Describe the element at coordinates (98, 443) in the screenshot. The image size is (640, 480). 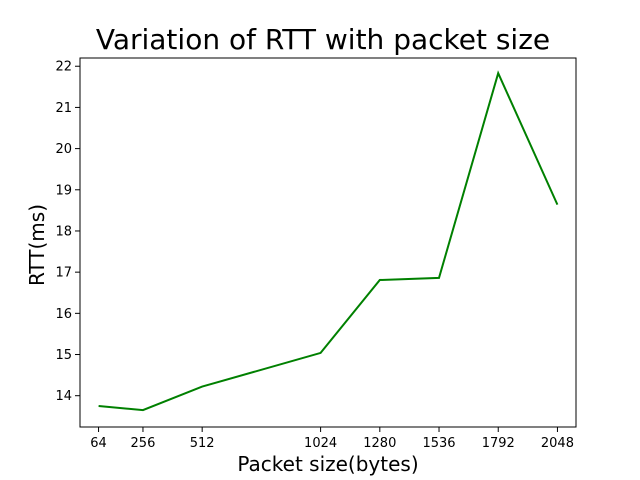
I see `x-tick-label: 64` at that location.